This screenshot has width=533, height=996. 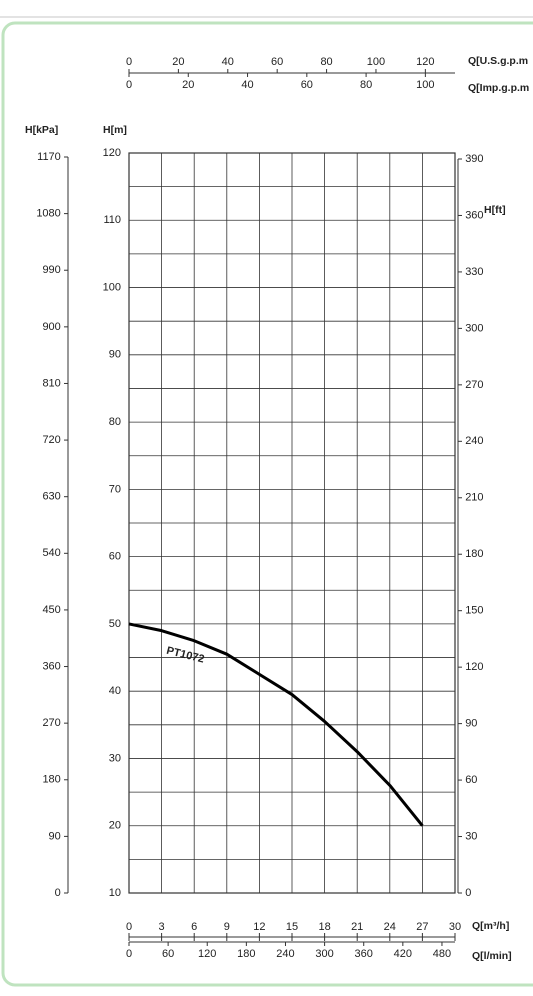 I want to click on y-tick-label: 80, so click(x=115, y=422).